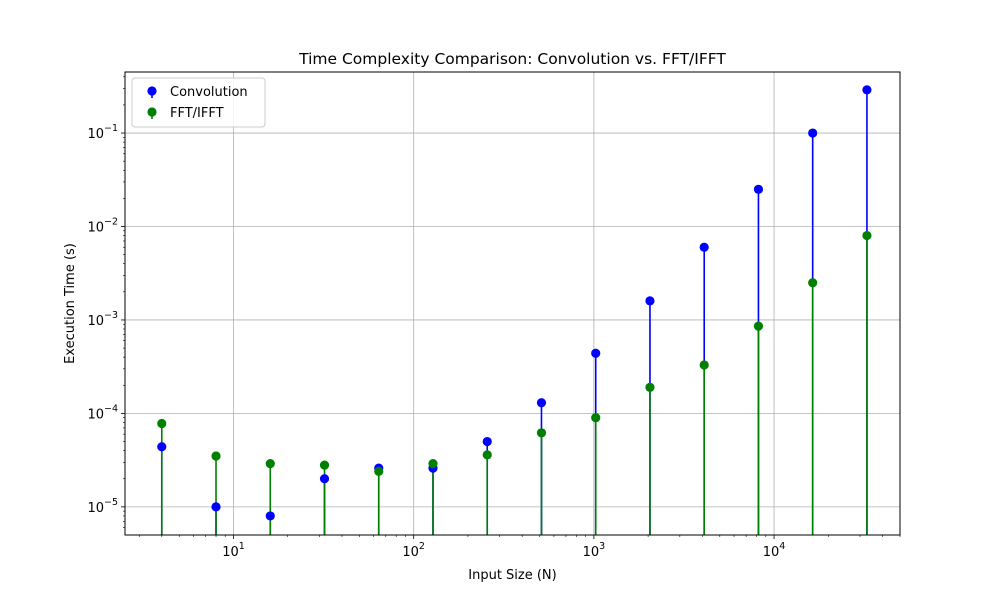 This screenshot has width=1000, height=600. I want to click on legend: Convolution FFT/IFFT, so click(198, 102).